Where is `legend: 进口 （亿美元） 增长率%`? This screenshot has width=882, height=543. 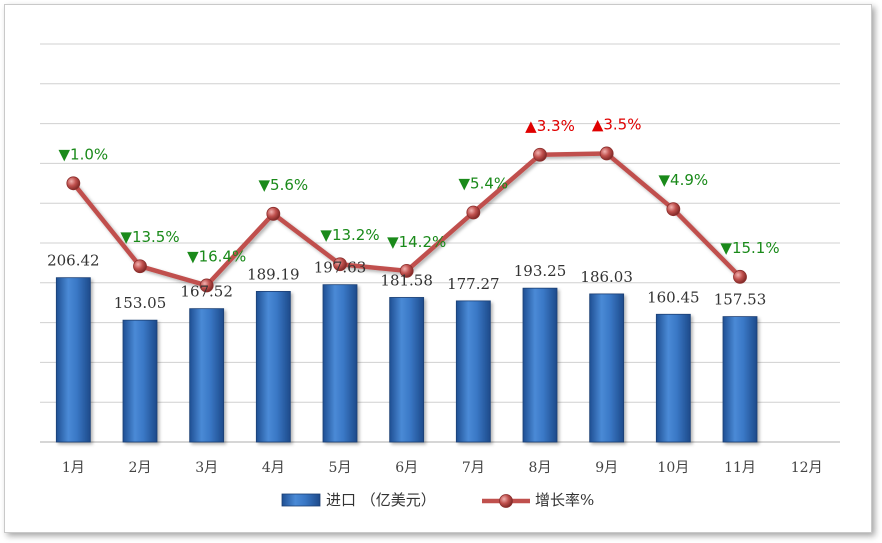
legend: 进口 （亿美元） 增长率% is located at coordinates (437, 500).